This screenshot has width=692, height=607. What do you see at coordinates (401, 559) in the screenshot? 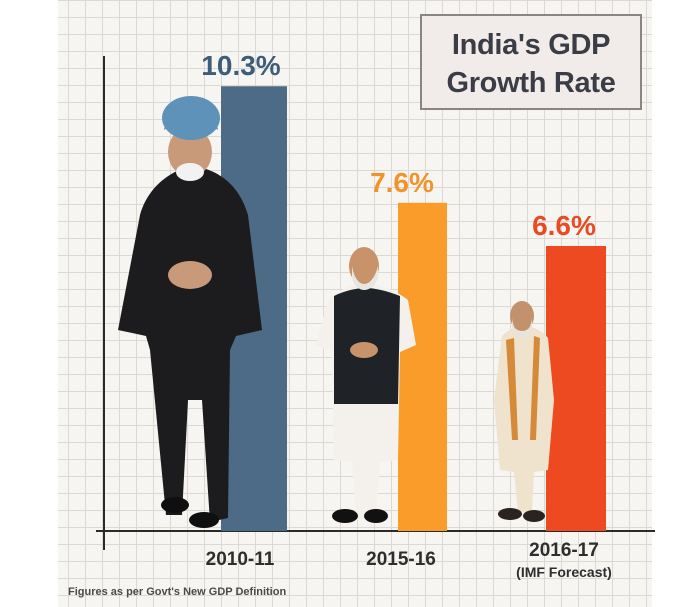
I see `category-label-2015-16: 2015-16` at bounding box center [401, 559].